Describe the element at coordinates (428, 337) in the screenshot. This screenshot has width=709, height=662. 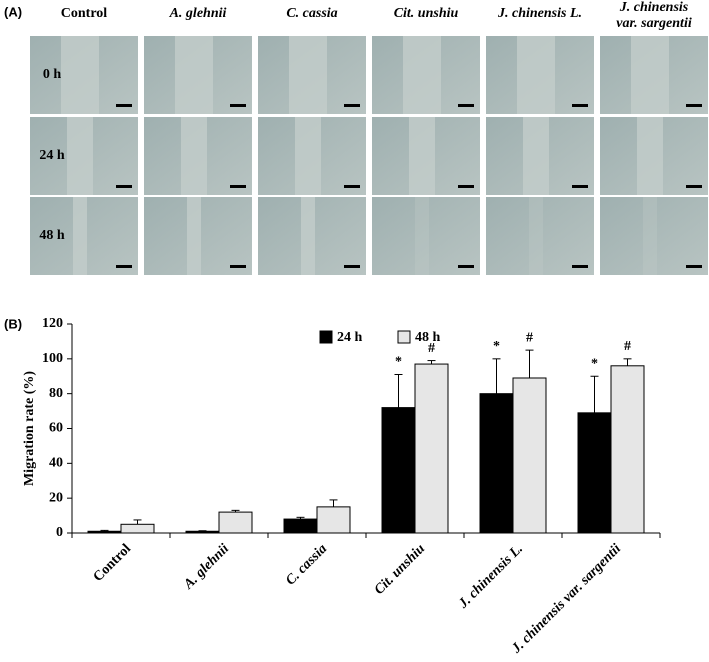
I see `legend-label: 48 h` at that location.